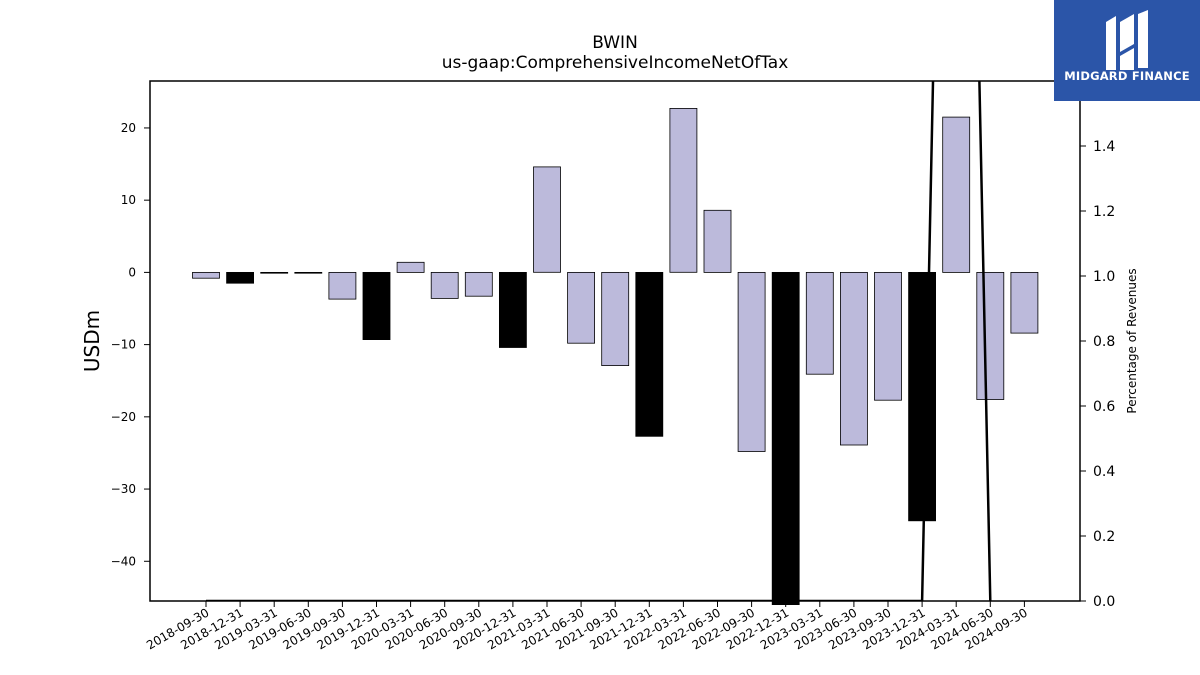 The image size is (1200, 675). Describe the element at coordinates (123, 417) in the screenshot. I see `y-tick-label: −20` at that location.